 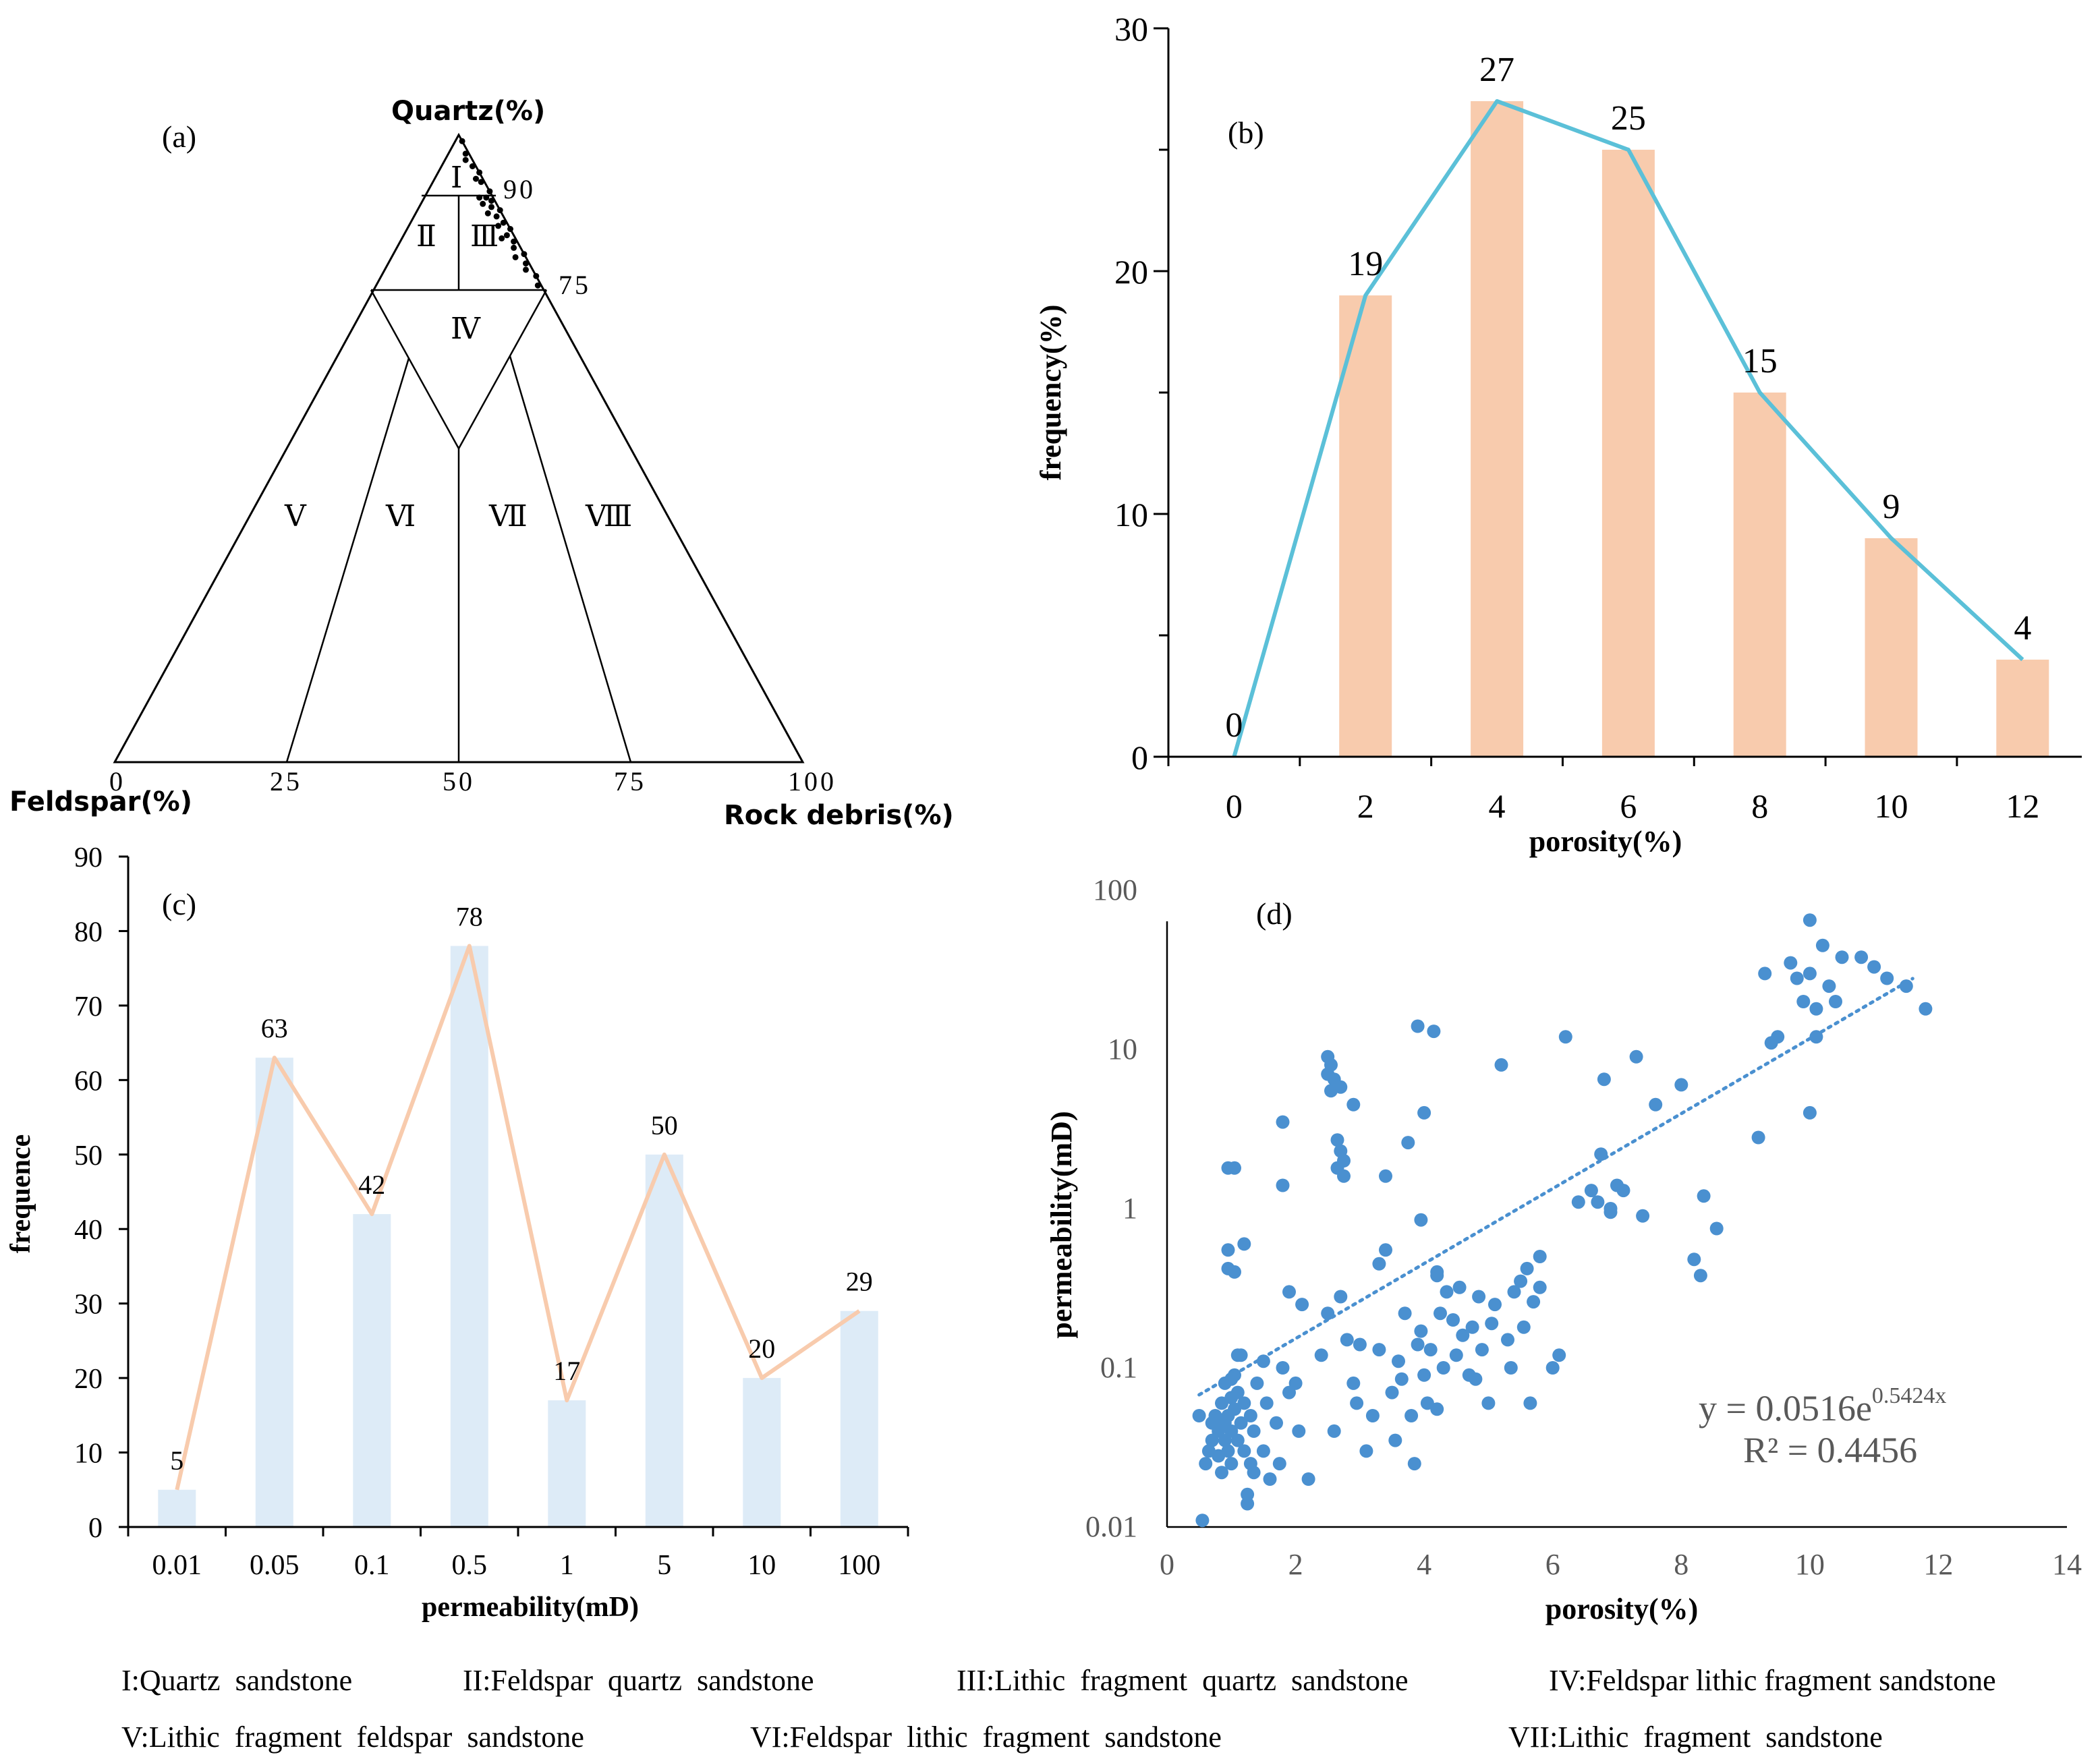 What do you see at coordinates (630, 782) in the screenshot?
I see `base-tick-75: 75` at bounding box center [630, 782].